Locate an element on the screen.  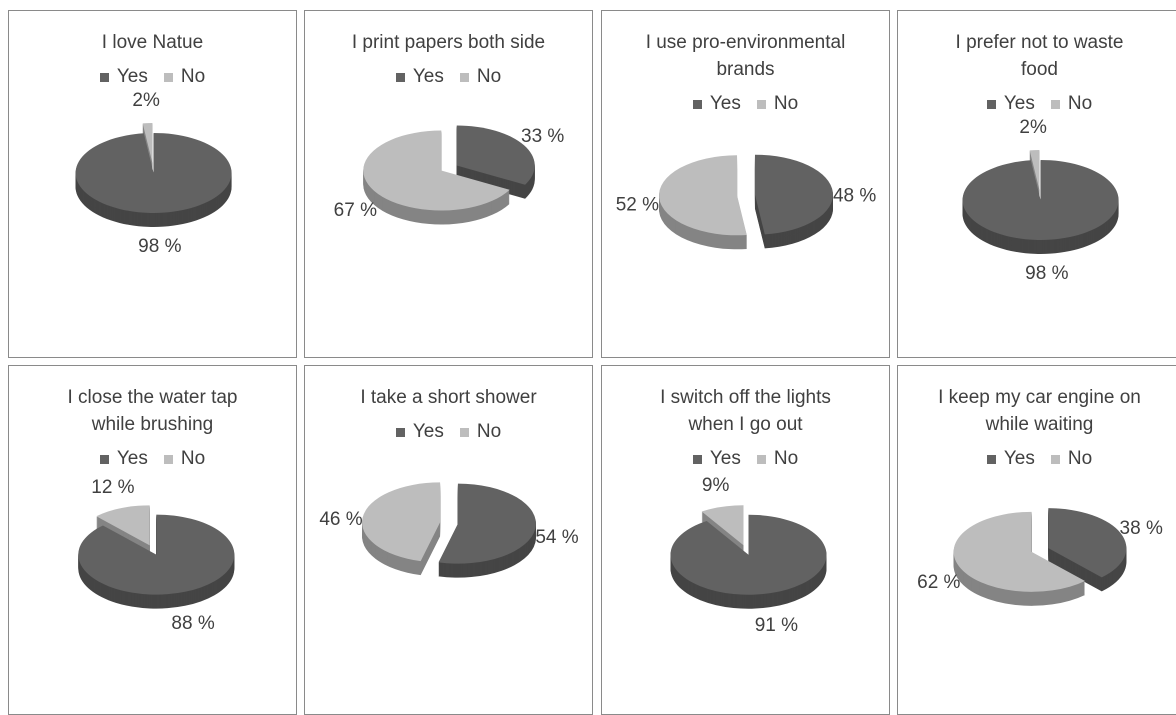
chart-title: I love Natue is located at coordinates (153, 42).